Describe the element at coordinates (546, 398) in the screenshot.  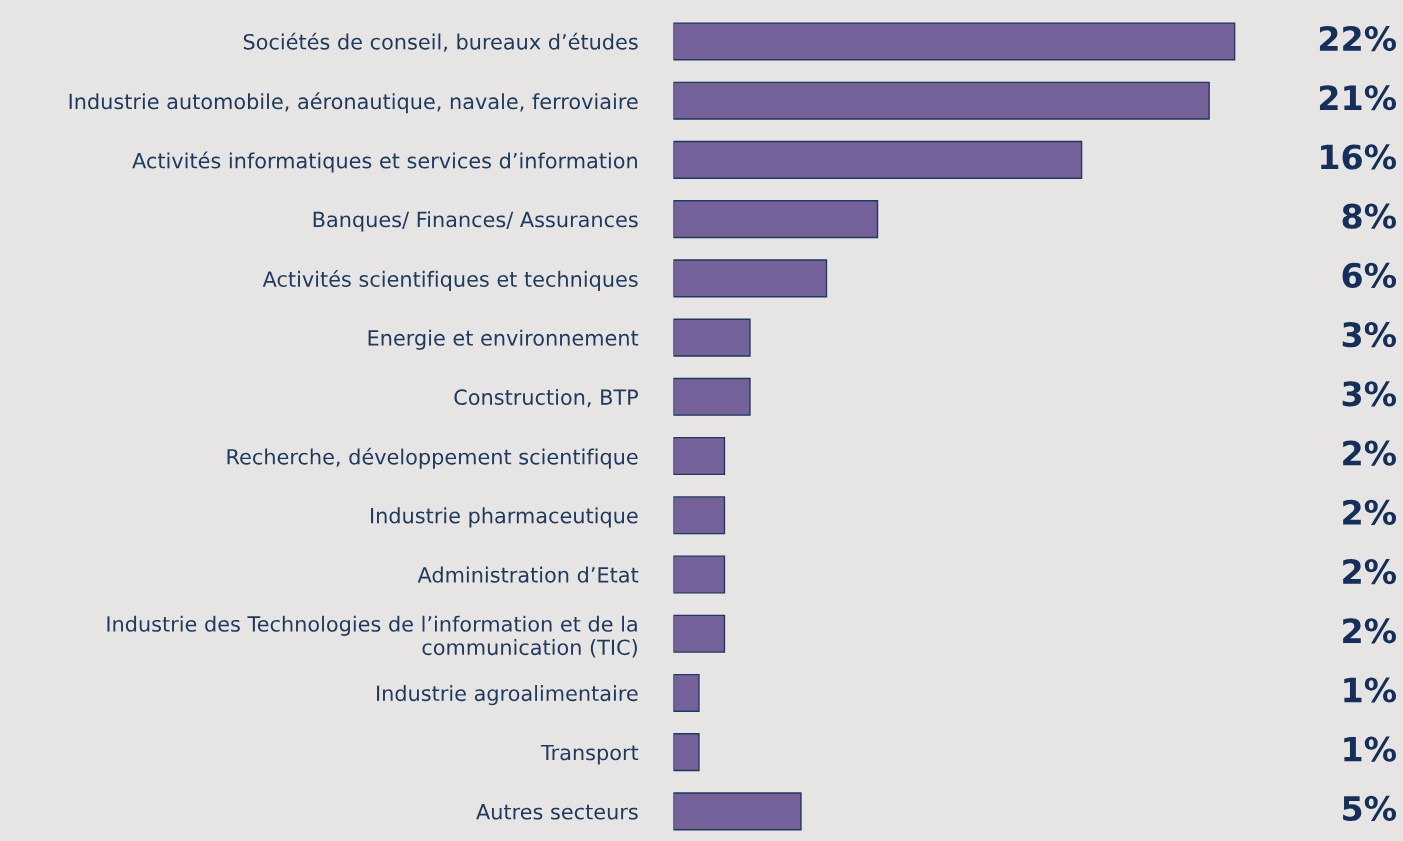
I see `y-tick-label: Construction, BTP` at that location.